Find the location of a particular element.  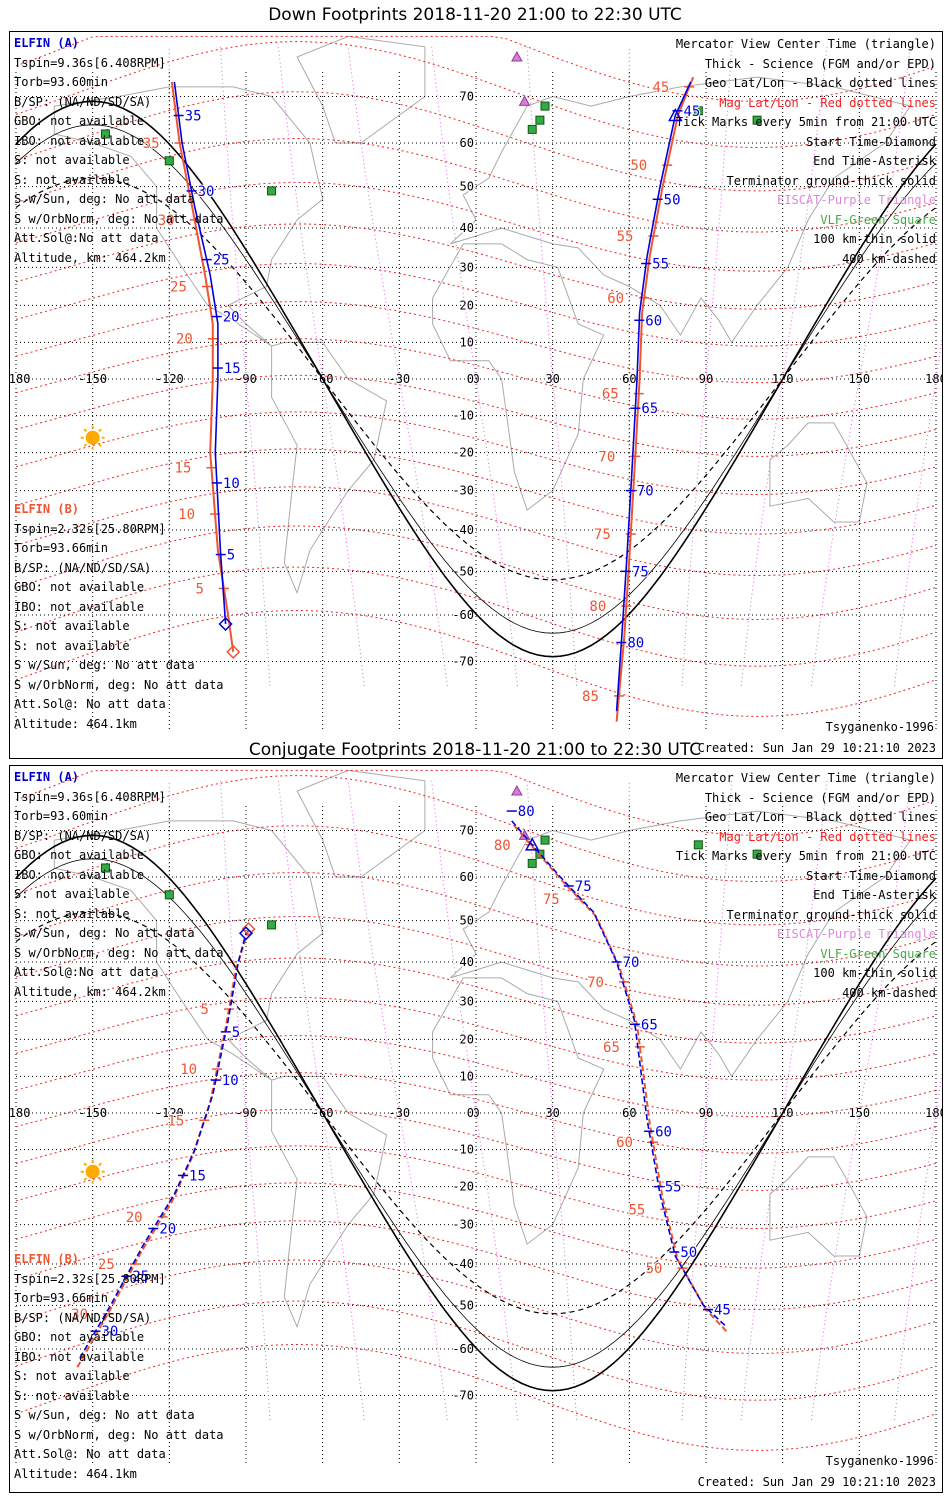

track-tick-label: 65 is located at coordinates (649, 1025).